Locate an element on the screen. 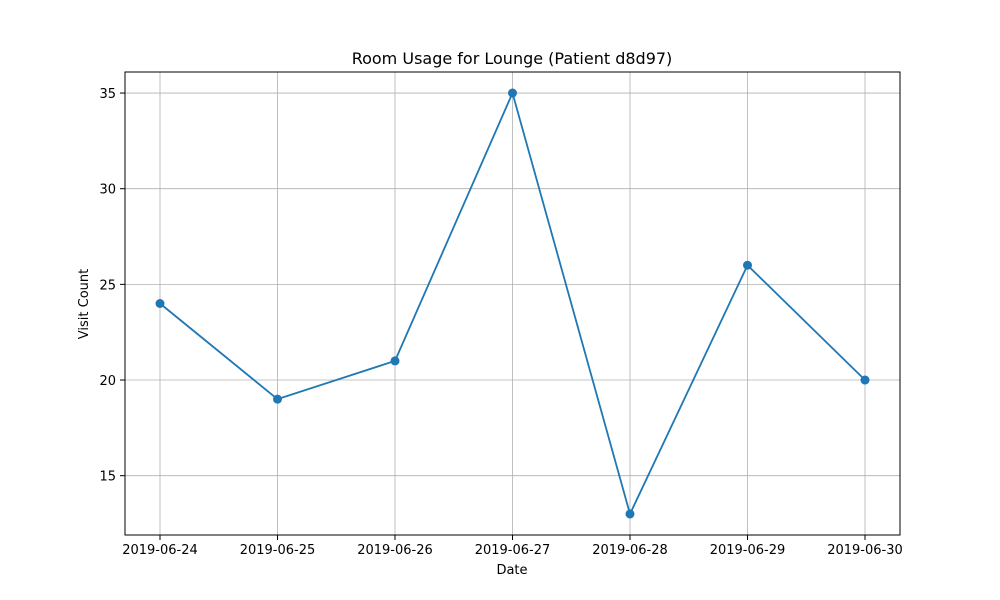  x-tick-label: 2019-06-25 is located at coordinates (278, 550).